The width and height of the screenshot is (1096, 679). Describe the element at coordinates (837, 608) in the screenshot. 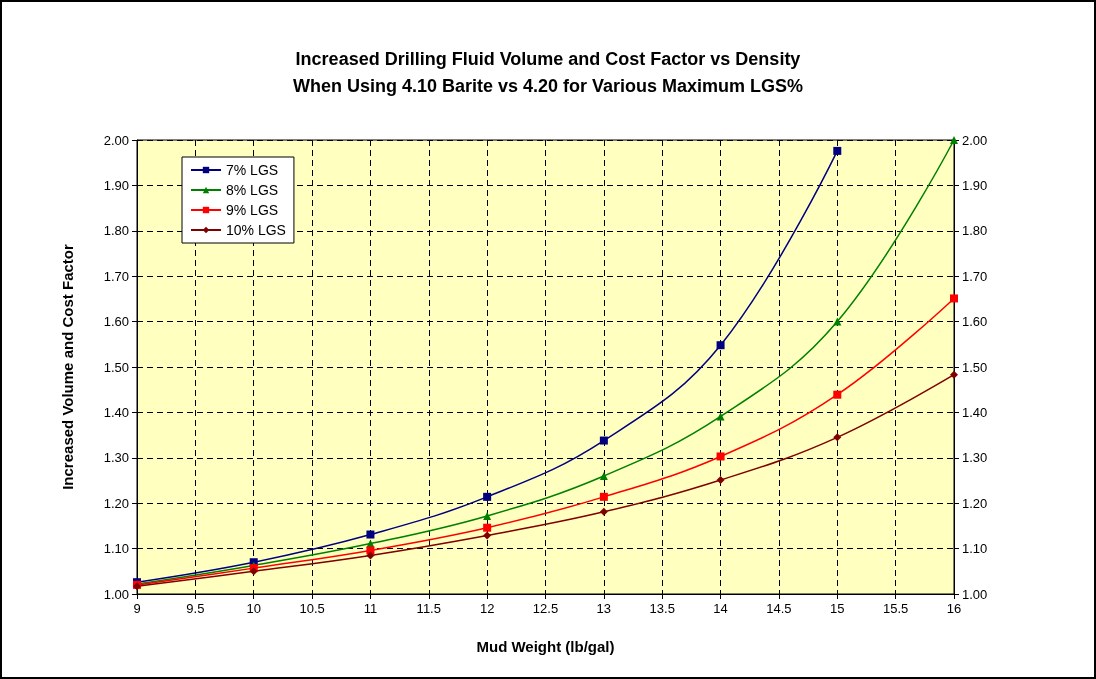

I see `x-tick-label: 15` at that location.